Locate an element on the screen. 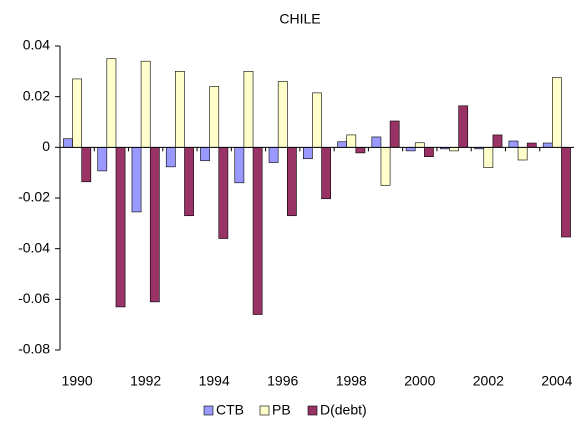  chart-title: CHILE is located at coordinates (299, 19).